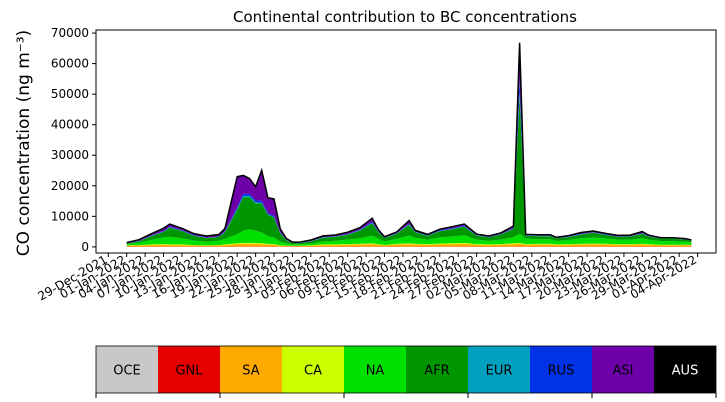  Describe the element at coordinates (70, 155) in the screenshot. I see `y-tick-label: 30000` at that location.